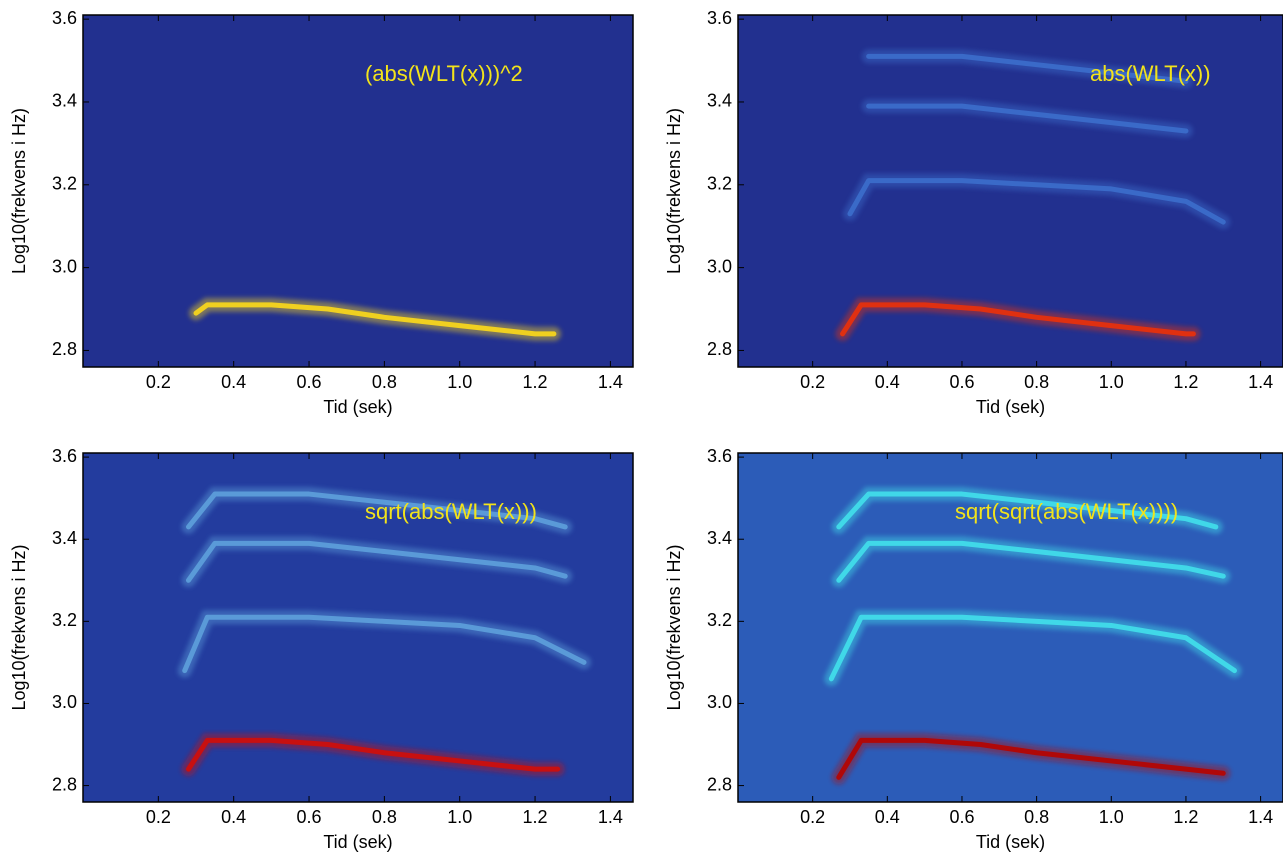 The height and width of the screenshot is (861, 1283). Describe the element at coordinates (1150, 73) in the screenshot. I see `annotation: abs(WLT(x))` at that location.